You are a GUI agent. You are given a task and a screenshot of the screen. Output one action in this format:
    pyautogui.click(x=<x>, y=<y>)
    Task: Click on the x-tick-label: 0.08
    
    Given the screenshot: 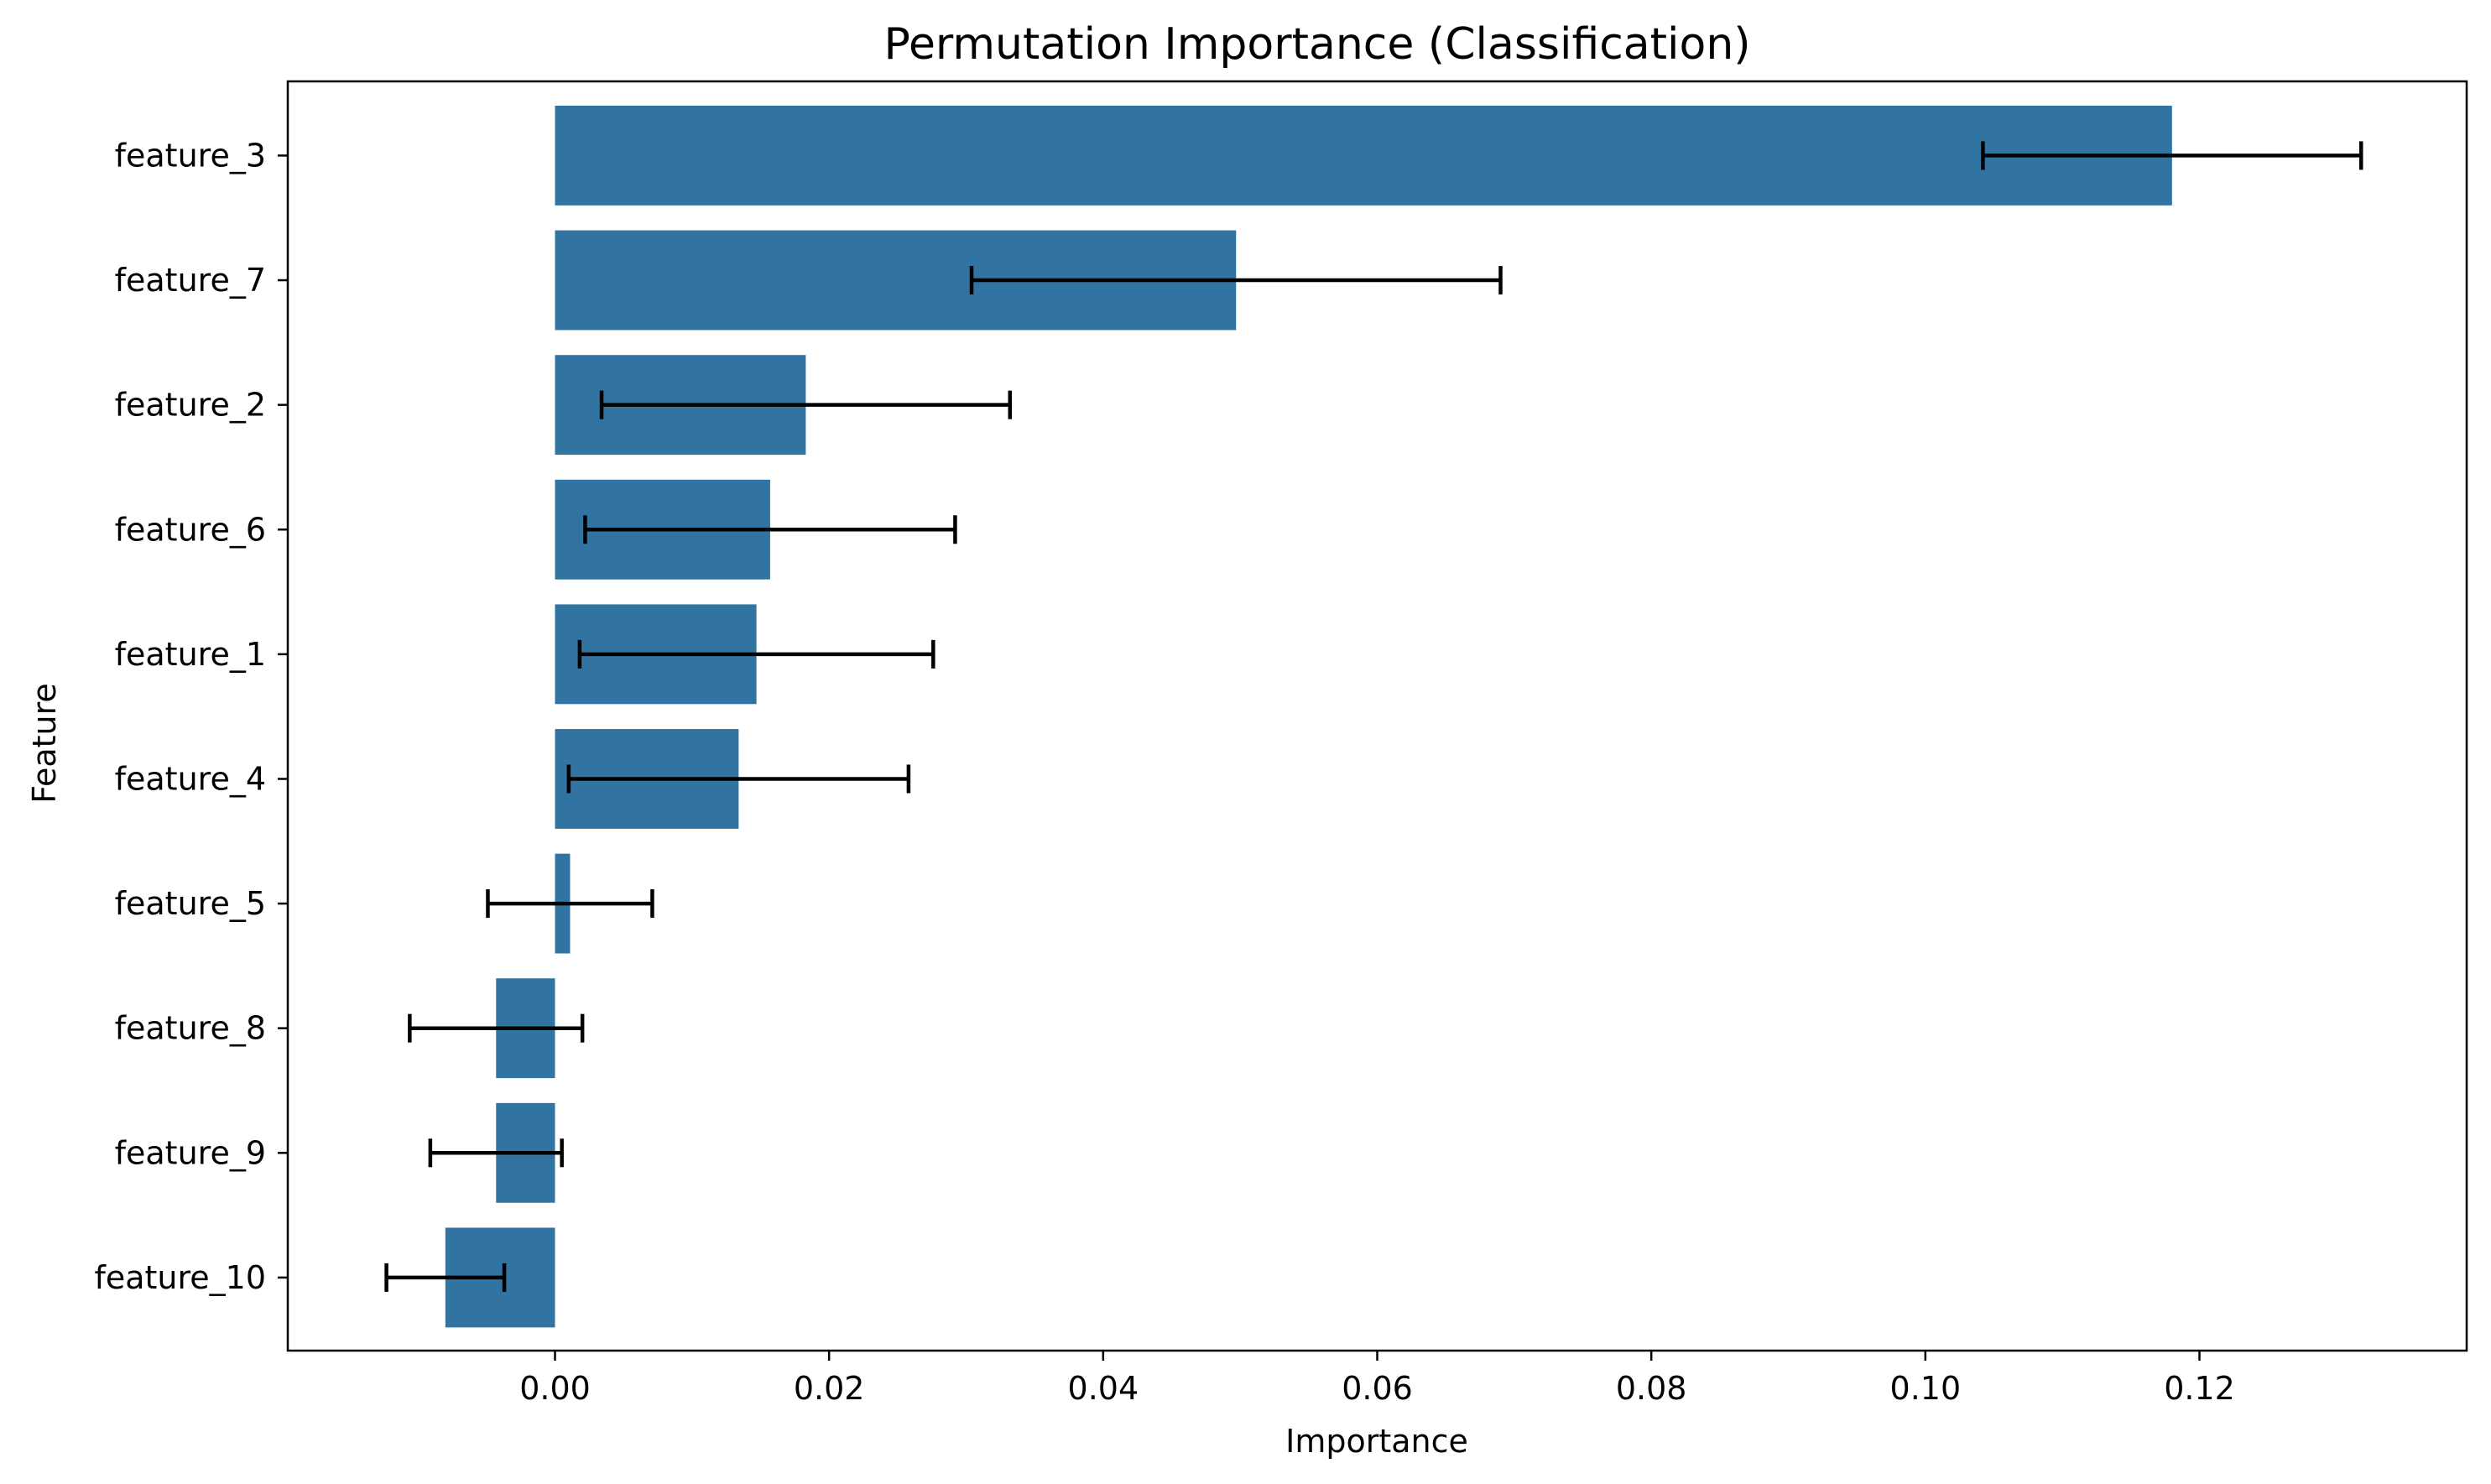 What is the action you would take?
    pyautogui.click(x=1651, y=1388)
    